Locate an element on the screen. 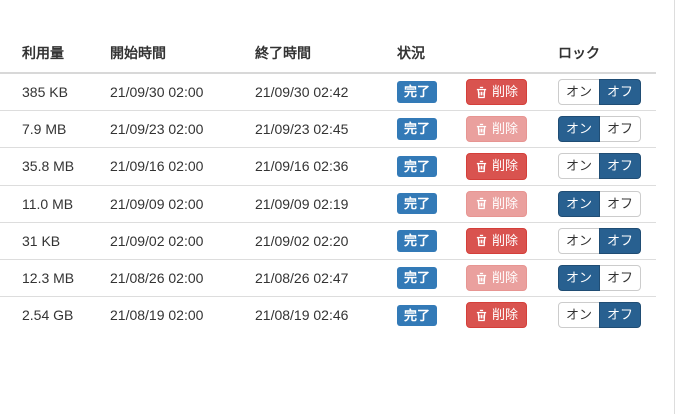 The width and height of the screenshot is (682, 414). end-time-value: 21/08/19 02:46 is located at coordinates (302, 315).